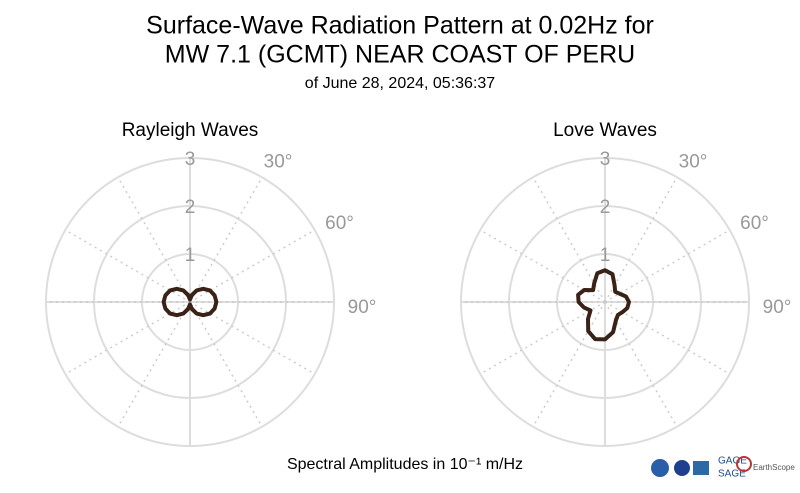 The height and width of the screenshot is (493, 800). Describe the element at coordinates (405, 464) in the screenshot. I see `footer: Spectral Amplitudes in 10⁻¹ m/Hz` at that location.